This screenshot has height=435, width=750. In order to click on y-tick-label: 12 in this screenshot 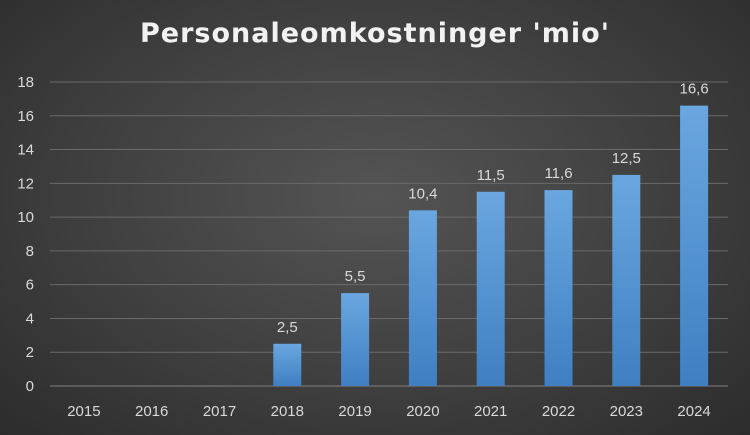, I will do `click(25, 183)`.